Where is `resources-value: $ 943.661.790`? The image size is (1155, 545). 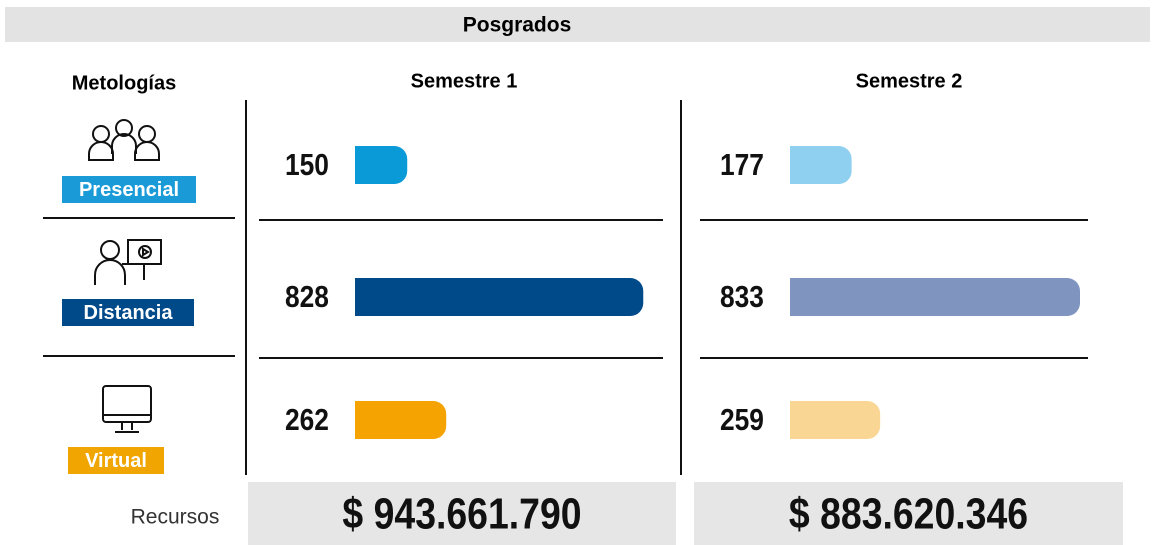
resources-value: $ 943.661.790 is located at coordinates (461, 514).